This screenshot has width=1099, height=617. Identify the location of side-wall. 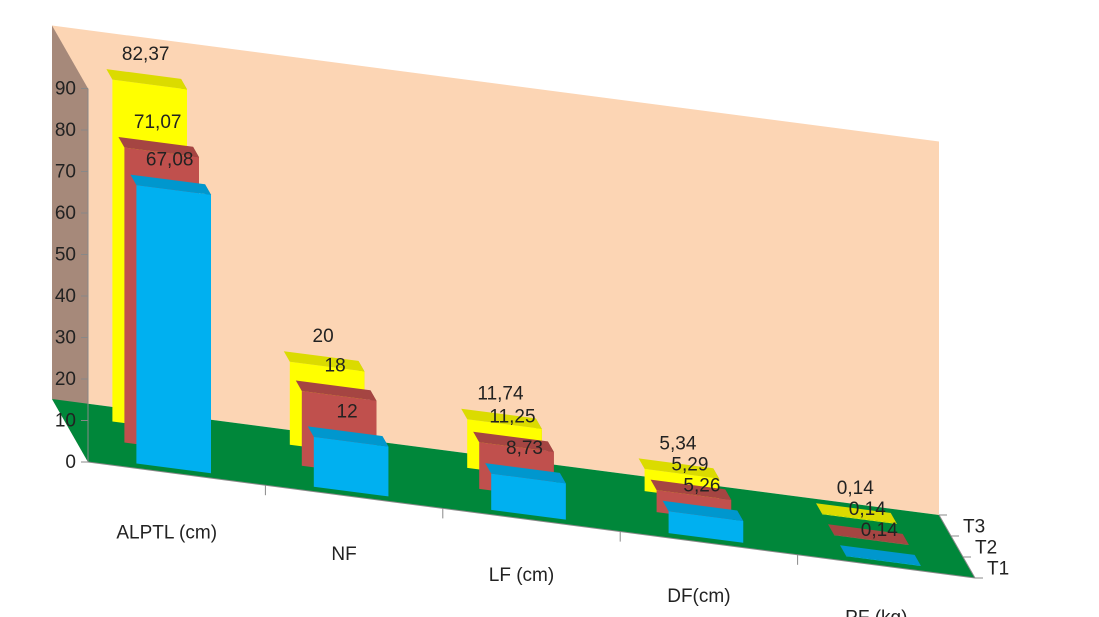
(70, 243).